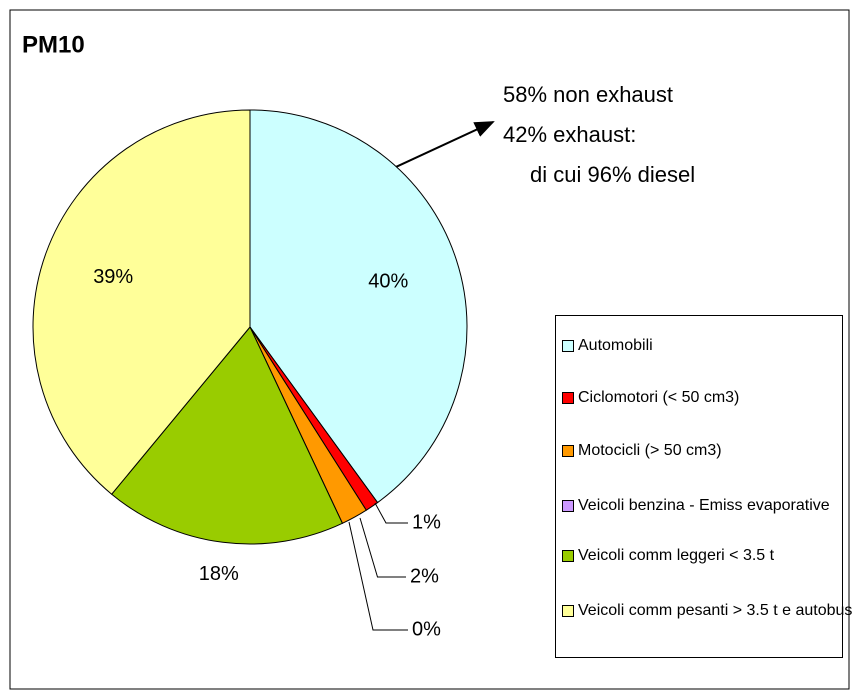 The image size is (853, 693). I want to click on legend-item: Ciclomotori (< 50 cm3), so click(707, 398).